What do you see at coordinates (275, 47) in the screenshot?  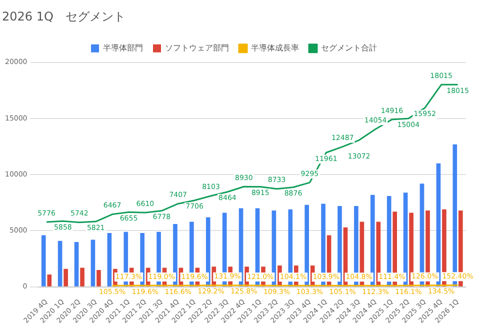 I see `legend-label: 半導体成長率` at bounding box center [275, 47].